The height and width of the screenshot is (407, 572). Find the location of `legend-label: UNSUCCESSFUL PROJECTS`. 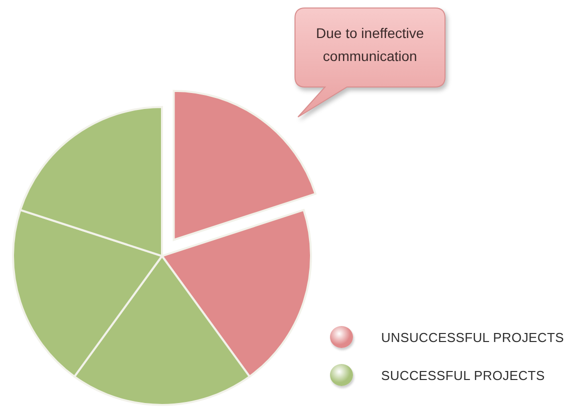

legend-label: UNSUCCESSFUL PROJECTS is located at coordinates (472, 337).